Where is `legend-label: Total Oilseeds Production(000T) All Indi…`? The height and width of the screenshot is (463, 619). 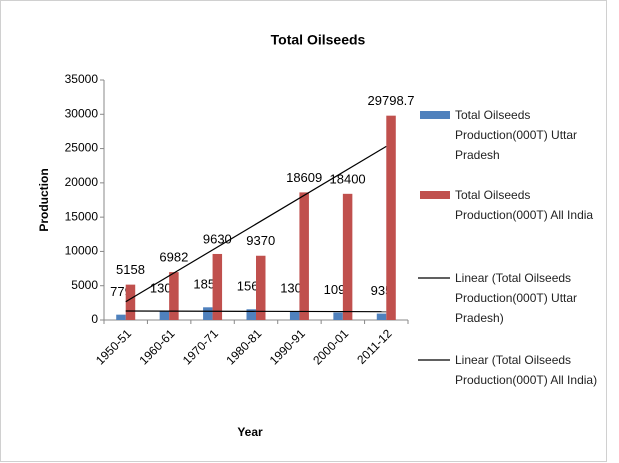
legend-label: Total Oilseeds Production(000T) All Indi… is located at coordinates (524, 205).